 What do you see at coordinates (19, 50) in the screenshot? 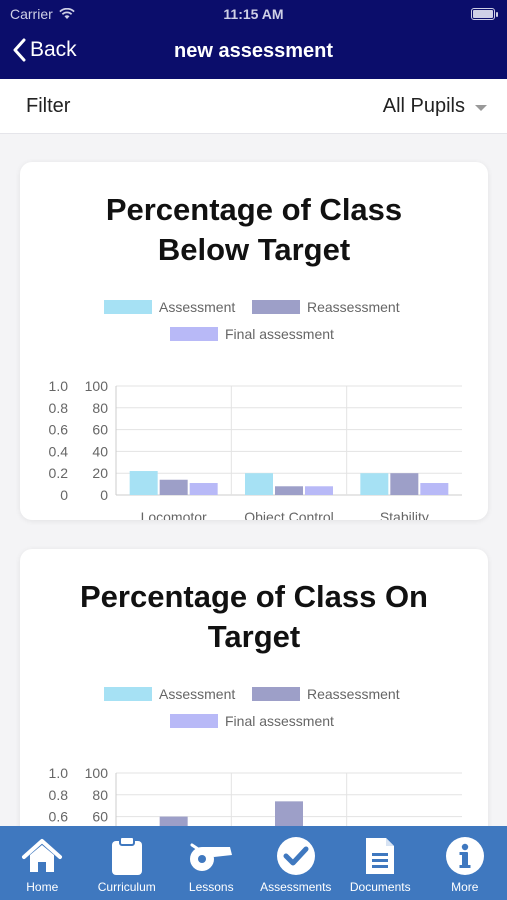
I see `chevron-left-icon` at bounding box center [19, 50].